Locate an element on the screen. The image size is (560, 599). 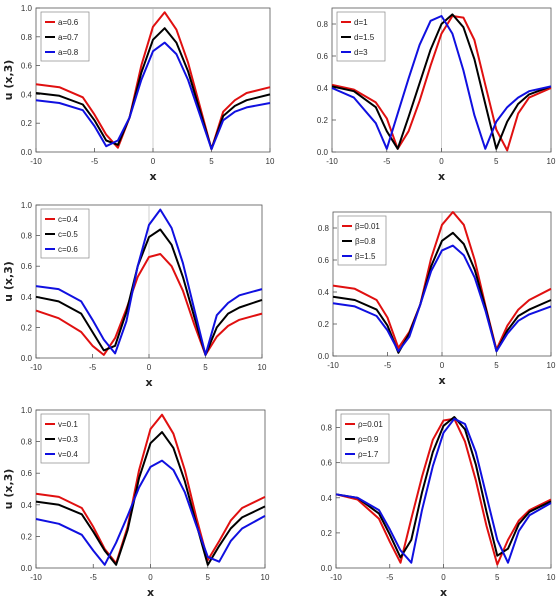
legend-label: d=1 is located at coordinates (361, 22).